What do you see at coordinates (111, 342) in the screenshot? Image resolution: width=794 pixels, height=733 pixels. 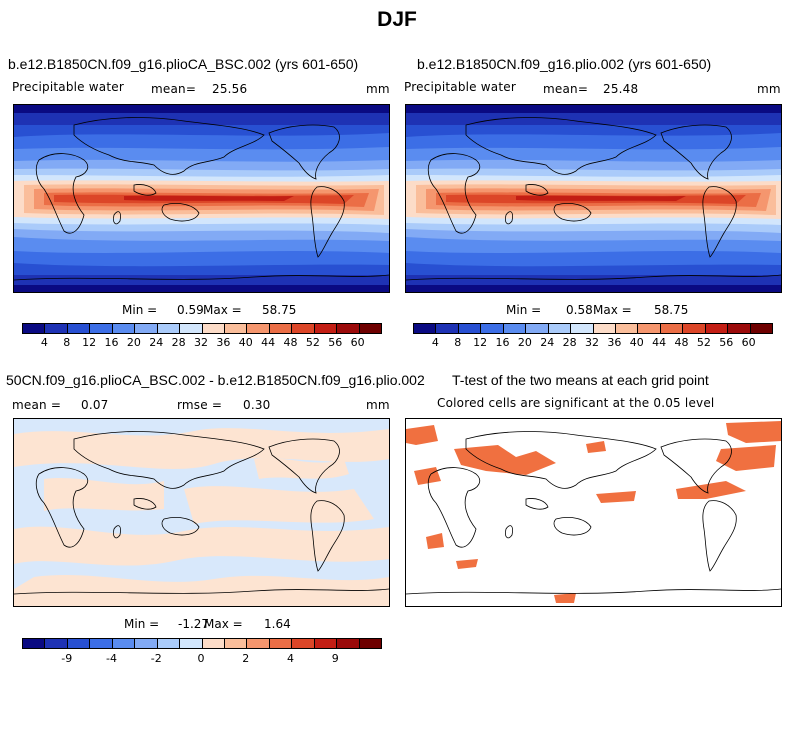 I see `colorbar-tl-tick-label: 16` at bounding box center [111, 342].